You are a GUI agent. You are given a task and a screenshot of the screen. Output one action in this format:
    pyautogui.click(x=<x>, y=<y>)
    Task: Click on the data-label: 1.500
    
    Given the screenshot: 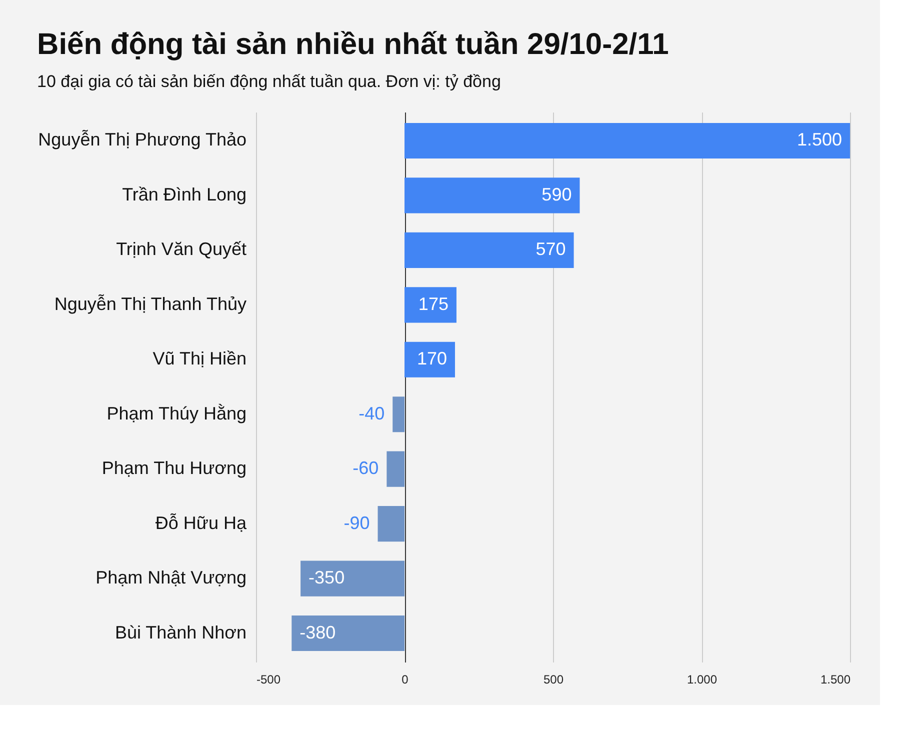 What is the action you would take?
    pyautogui.click(x=819, y=140)
    